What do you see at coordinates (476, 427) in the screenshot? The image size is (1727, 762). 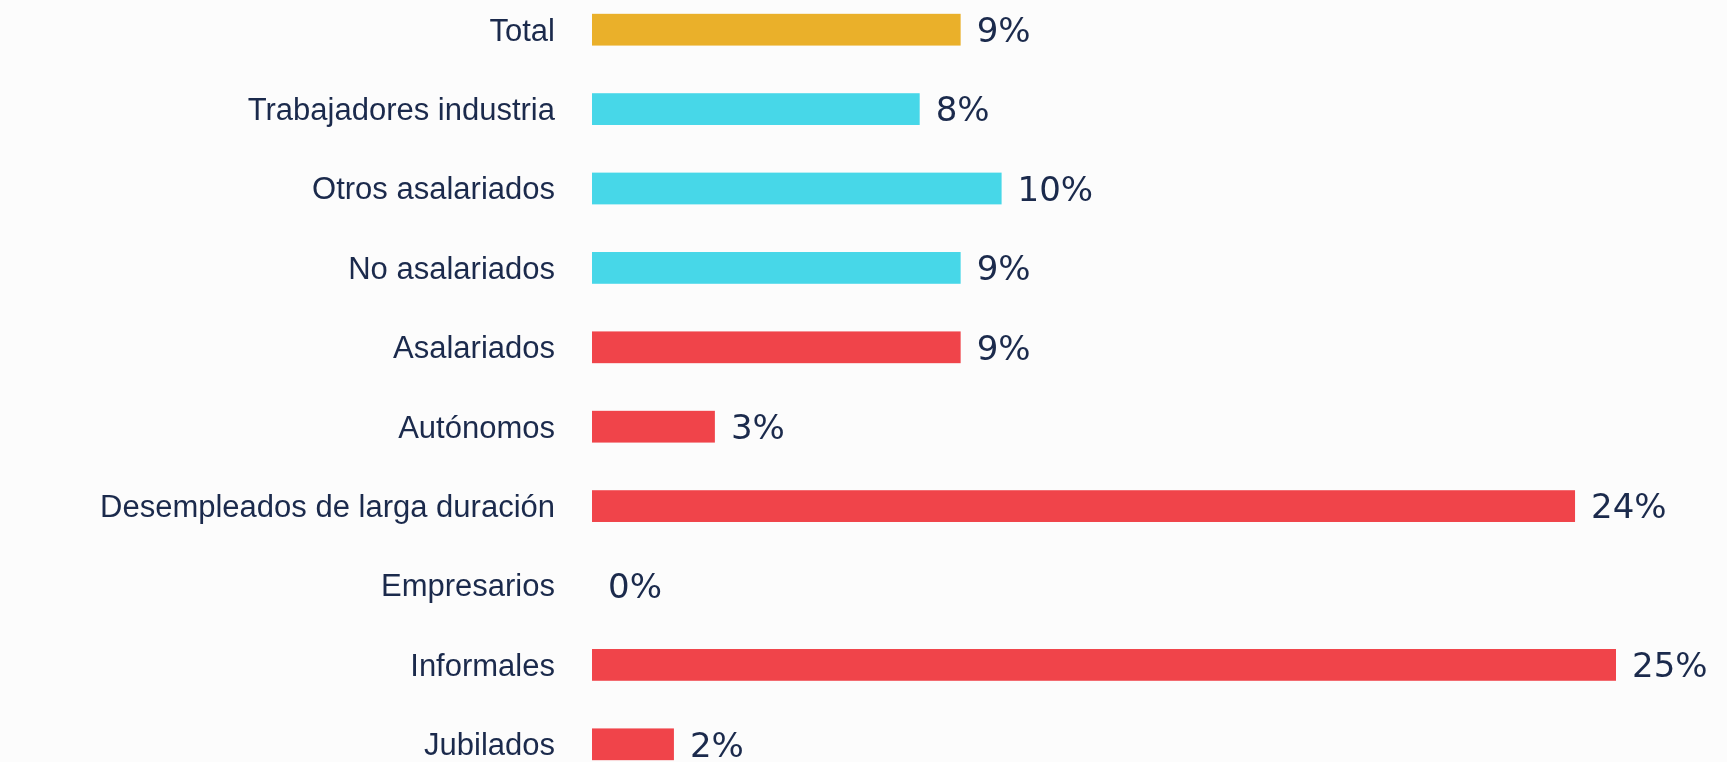 I see `y-tick-label: Autónomos` at bounding box center [476, 427].